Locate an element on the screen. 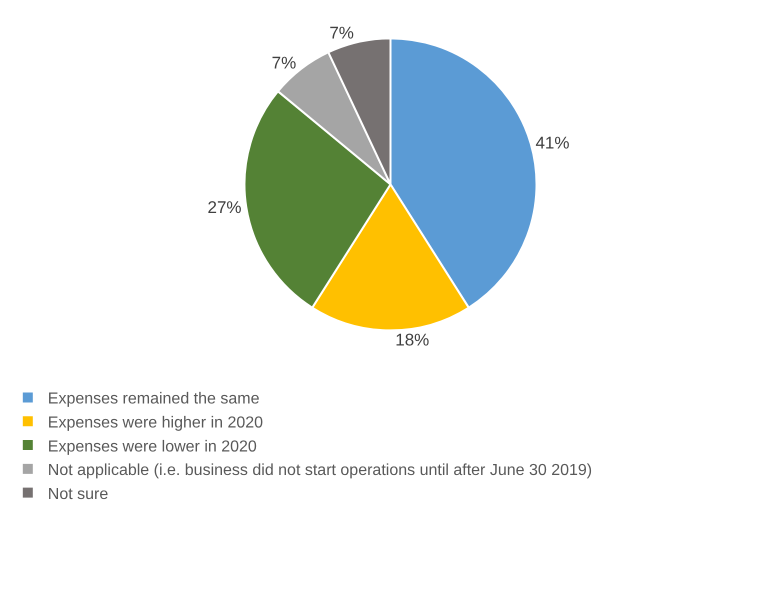  legend-label: Expenses were lower in 2020 is located at coordinates (152, 447).